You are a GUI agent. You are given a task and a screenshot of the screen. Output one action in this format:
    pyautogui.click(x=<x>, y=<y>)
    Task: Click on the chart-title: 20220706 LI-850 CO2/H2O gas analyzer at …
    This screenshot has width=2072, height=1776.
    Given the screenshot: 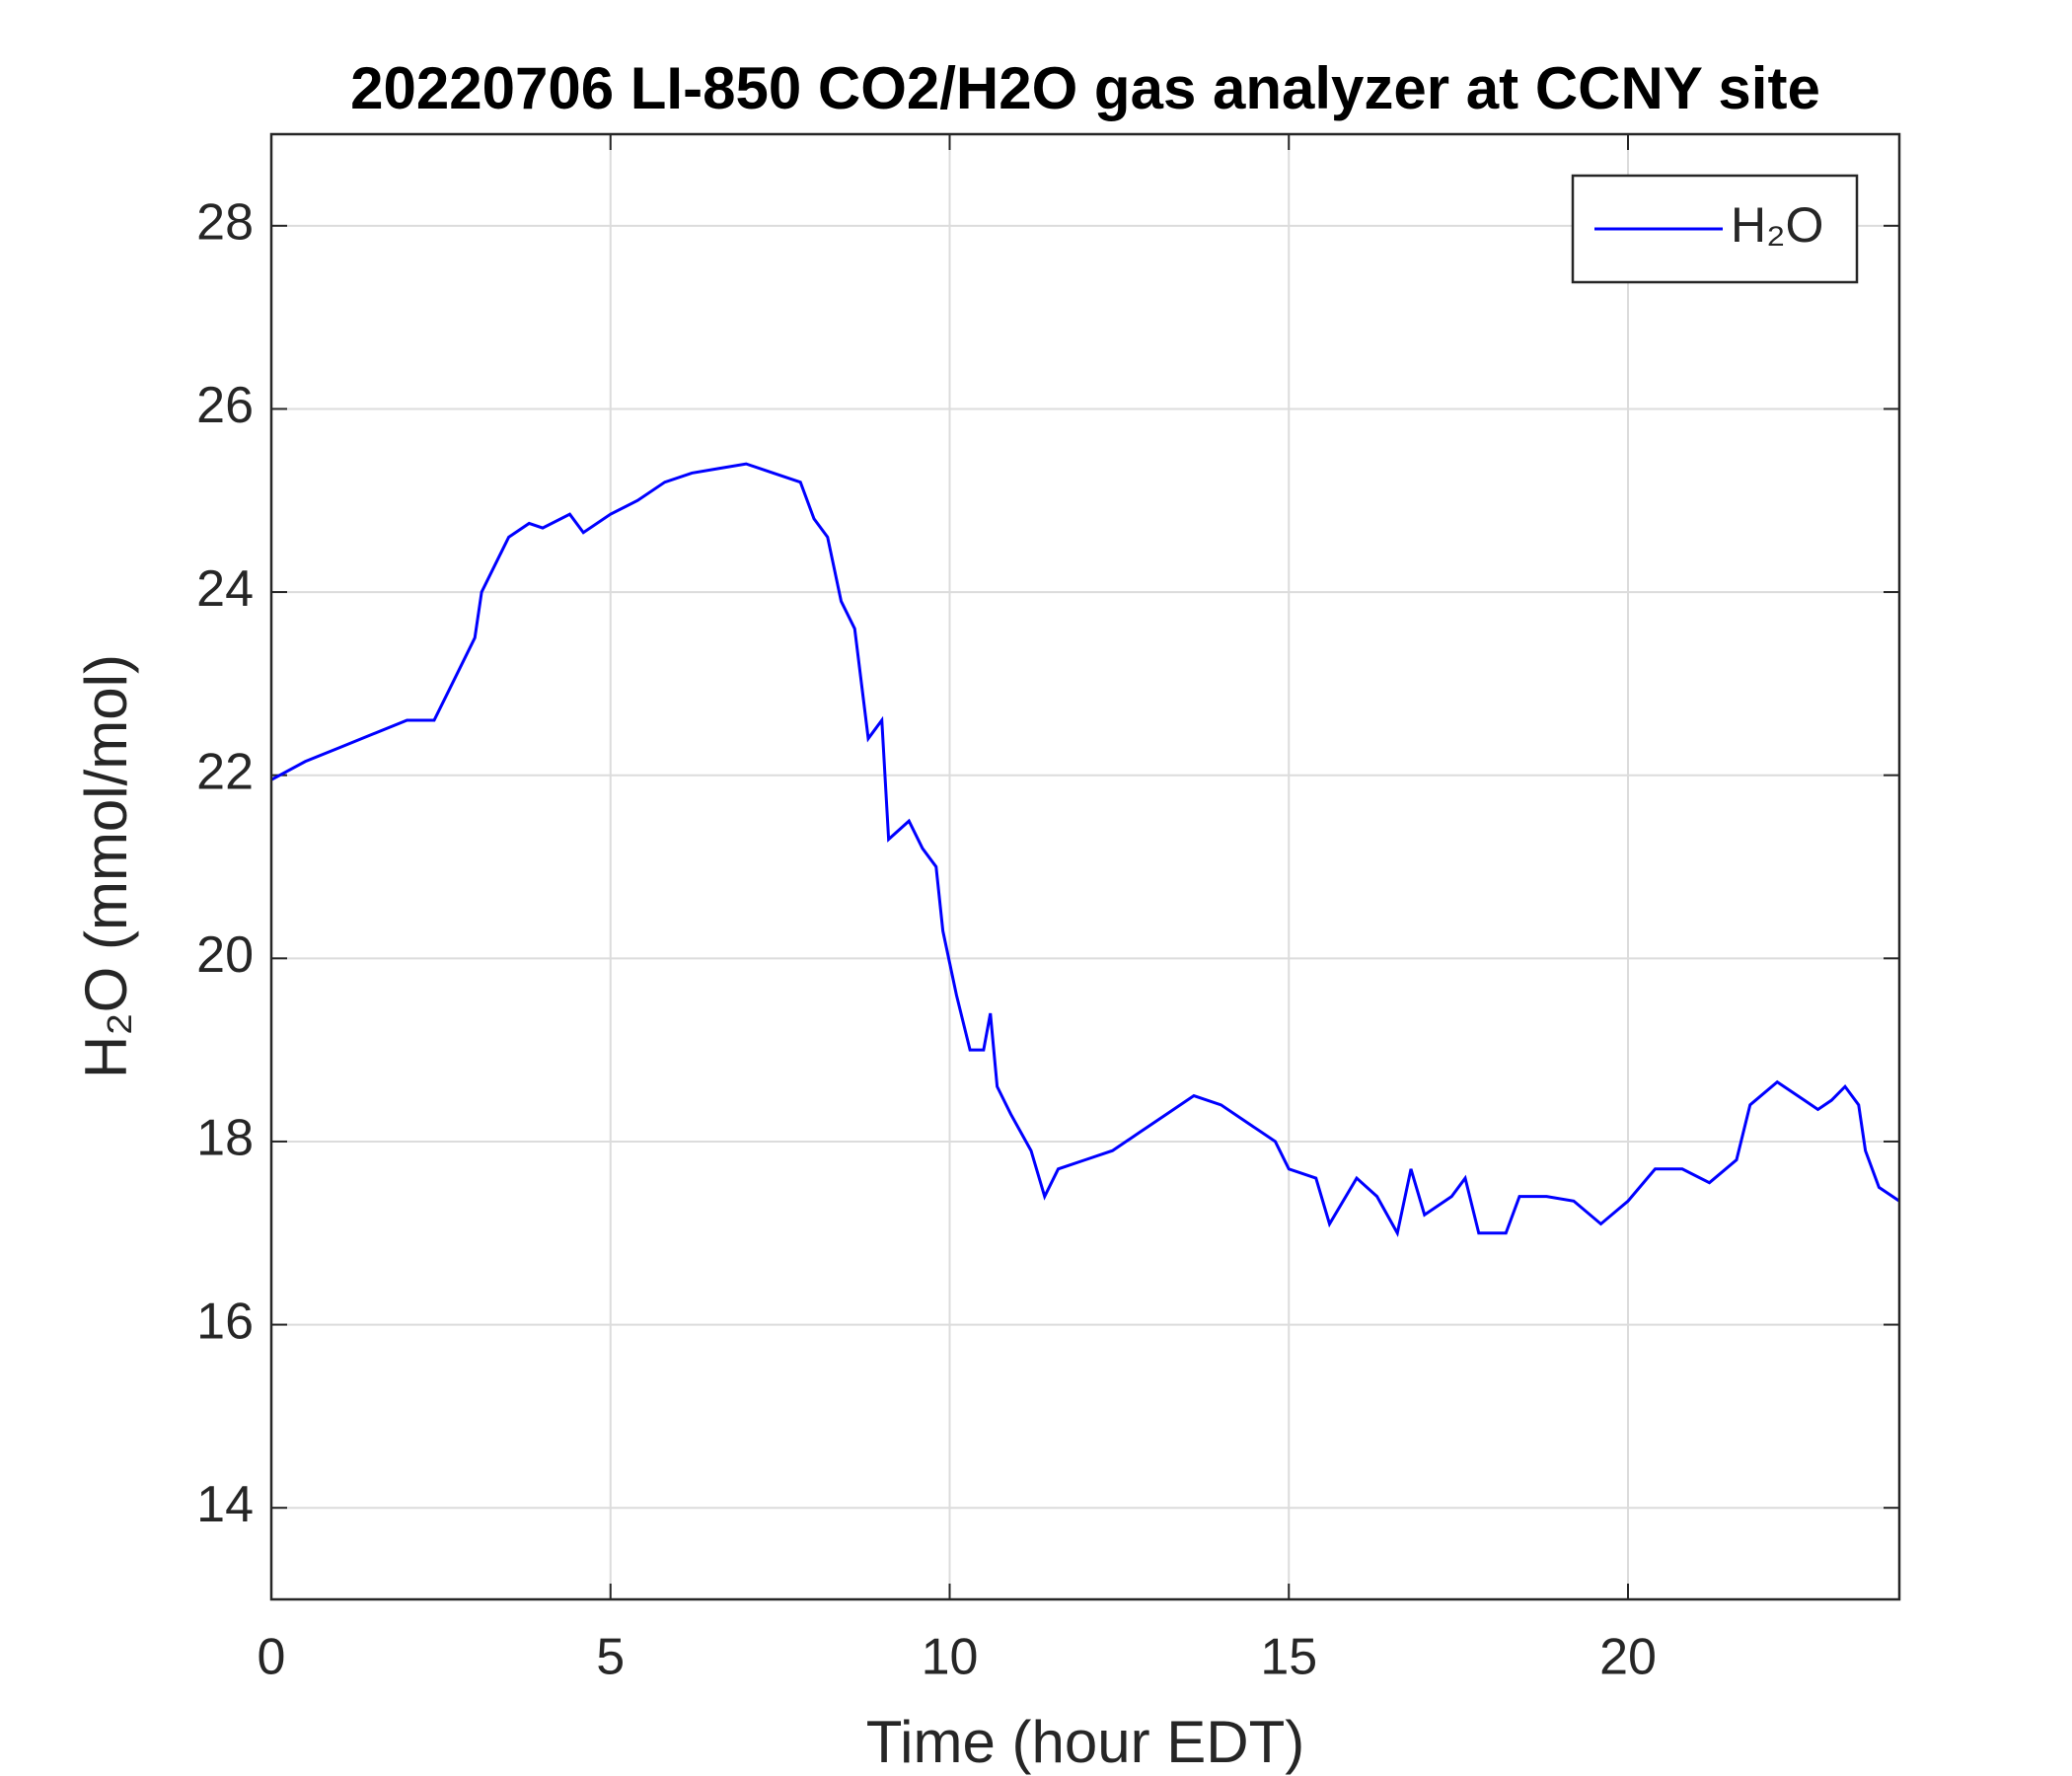 What is the action you would take?
    pyautogui.click(x=1085, y=88)
    